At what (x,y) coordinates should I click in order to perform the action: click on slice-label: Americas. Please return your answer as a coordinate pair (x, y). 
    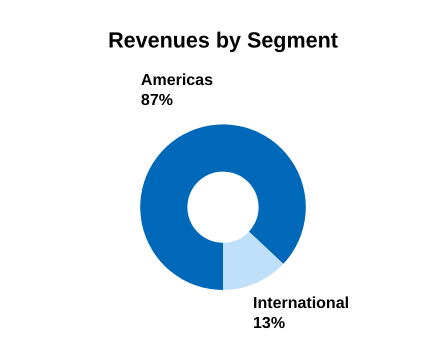
    Looking at the image, I should click on (177, 81).